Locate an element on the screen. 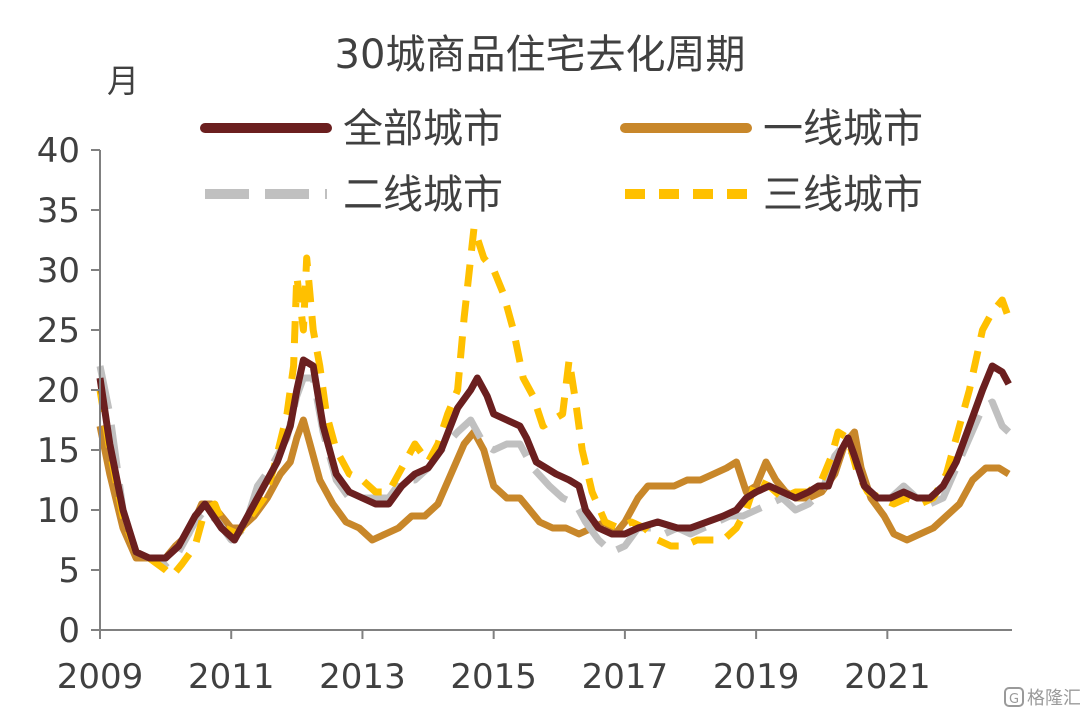  legend-label-0: 全部城市 is located at coordinates (423, 129).